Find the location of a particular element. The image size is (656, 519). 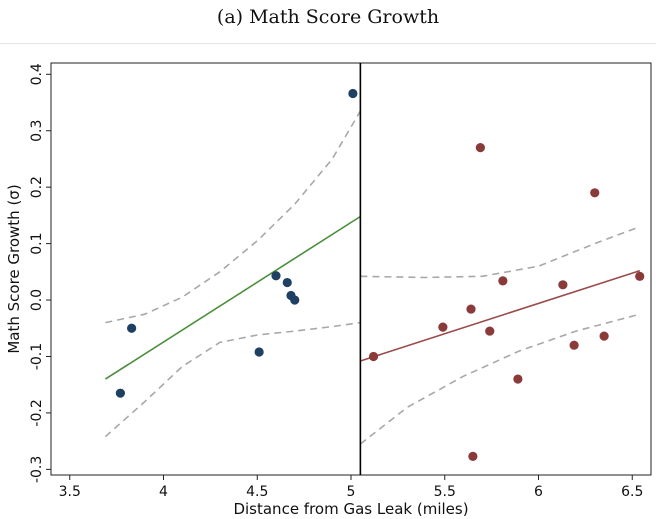

left-fit-line is located at coordinates (232, 297).